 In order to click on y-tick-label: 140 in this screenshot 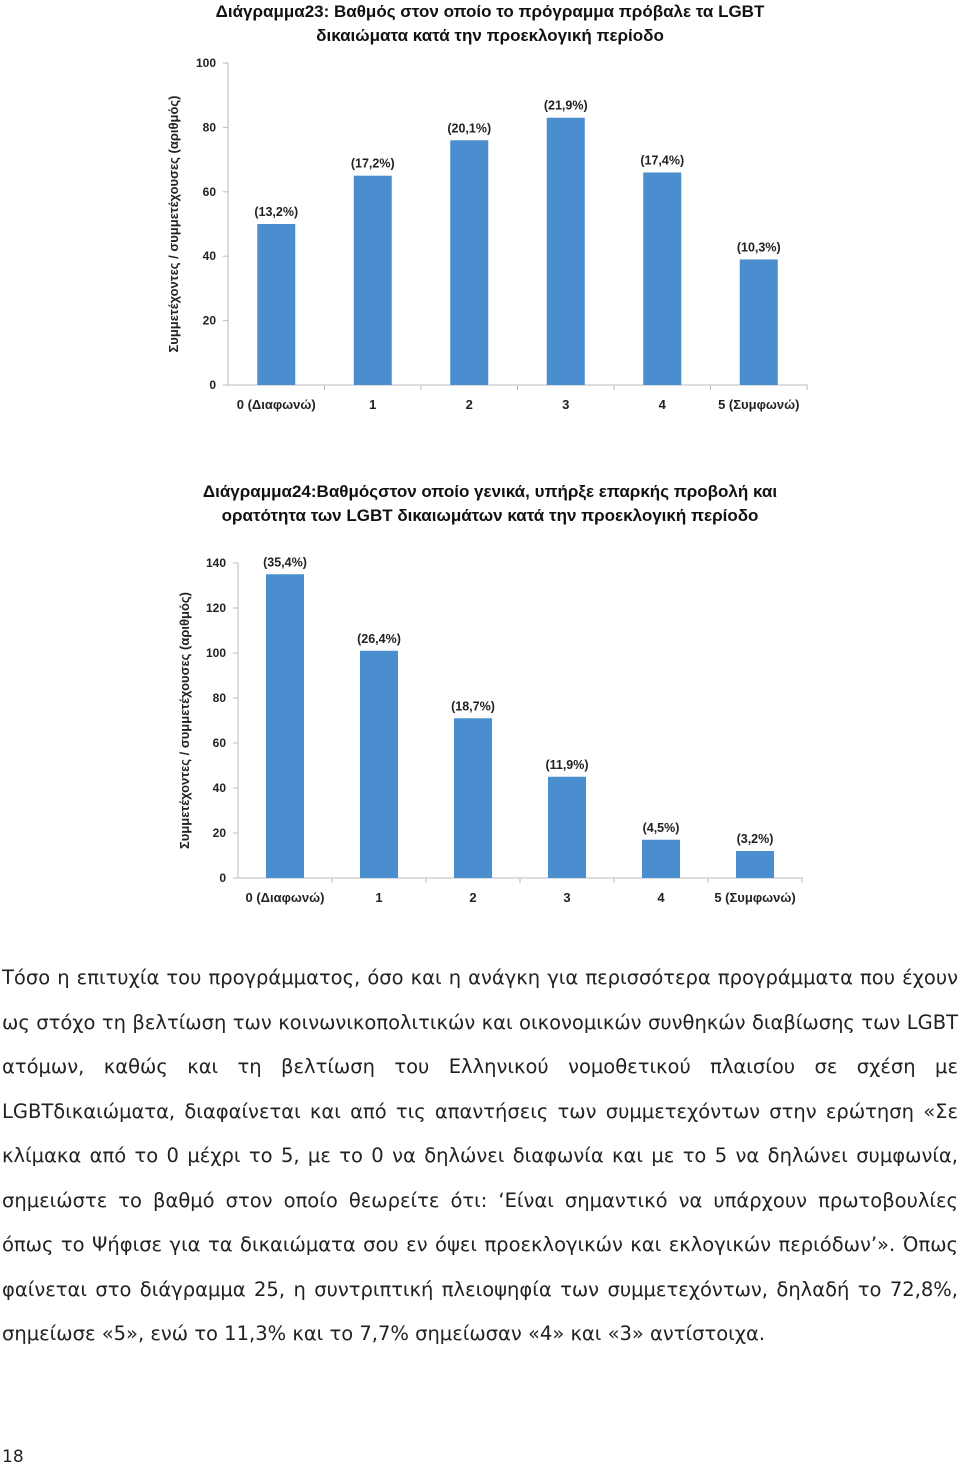, I will do `click(216, 563)`.